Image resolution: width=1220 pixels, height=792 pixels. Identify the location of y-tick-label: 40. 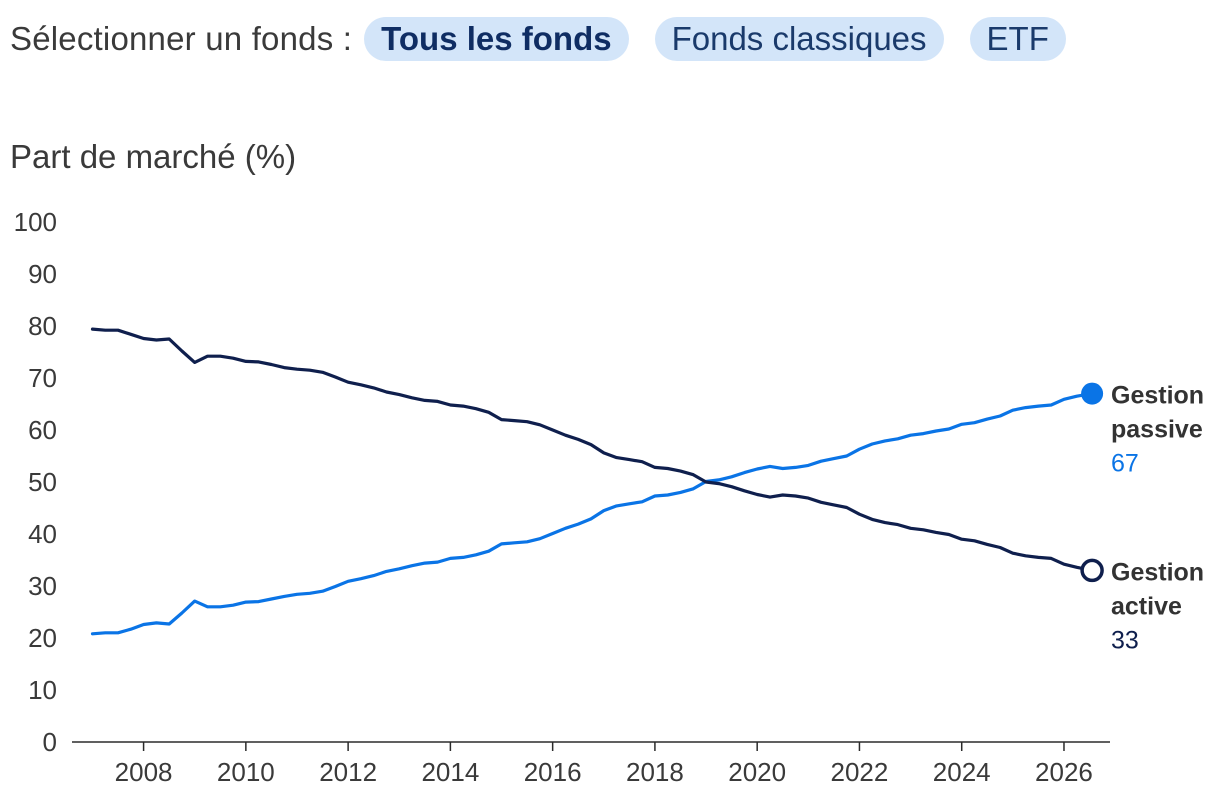
(42, 534).